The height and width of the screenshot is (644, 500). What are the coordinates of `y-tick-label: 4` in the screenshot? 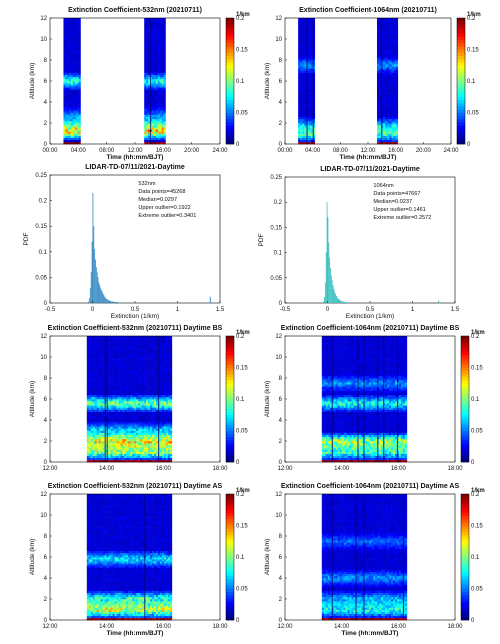 It's located at (46, 103).